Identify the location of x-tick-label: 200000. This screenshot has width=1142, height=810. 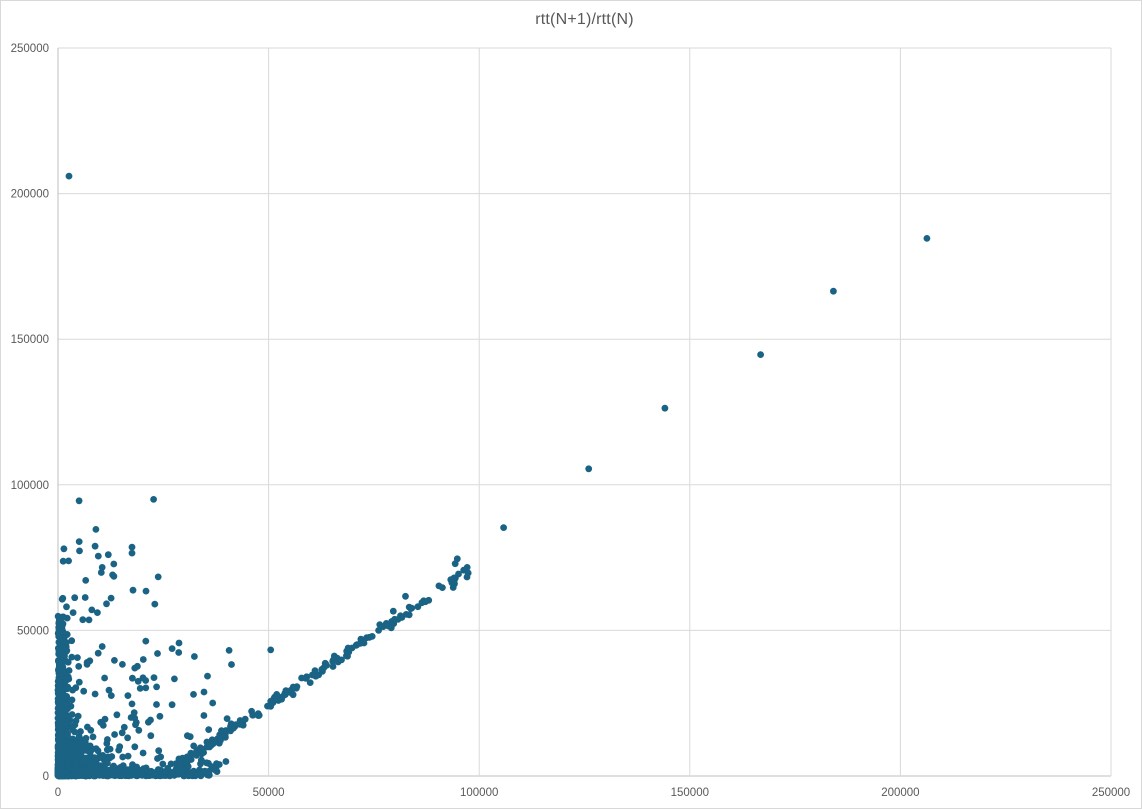
(900, 793).